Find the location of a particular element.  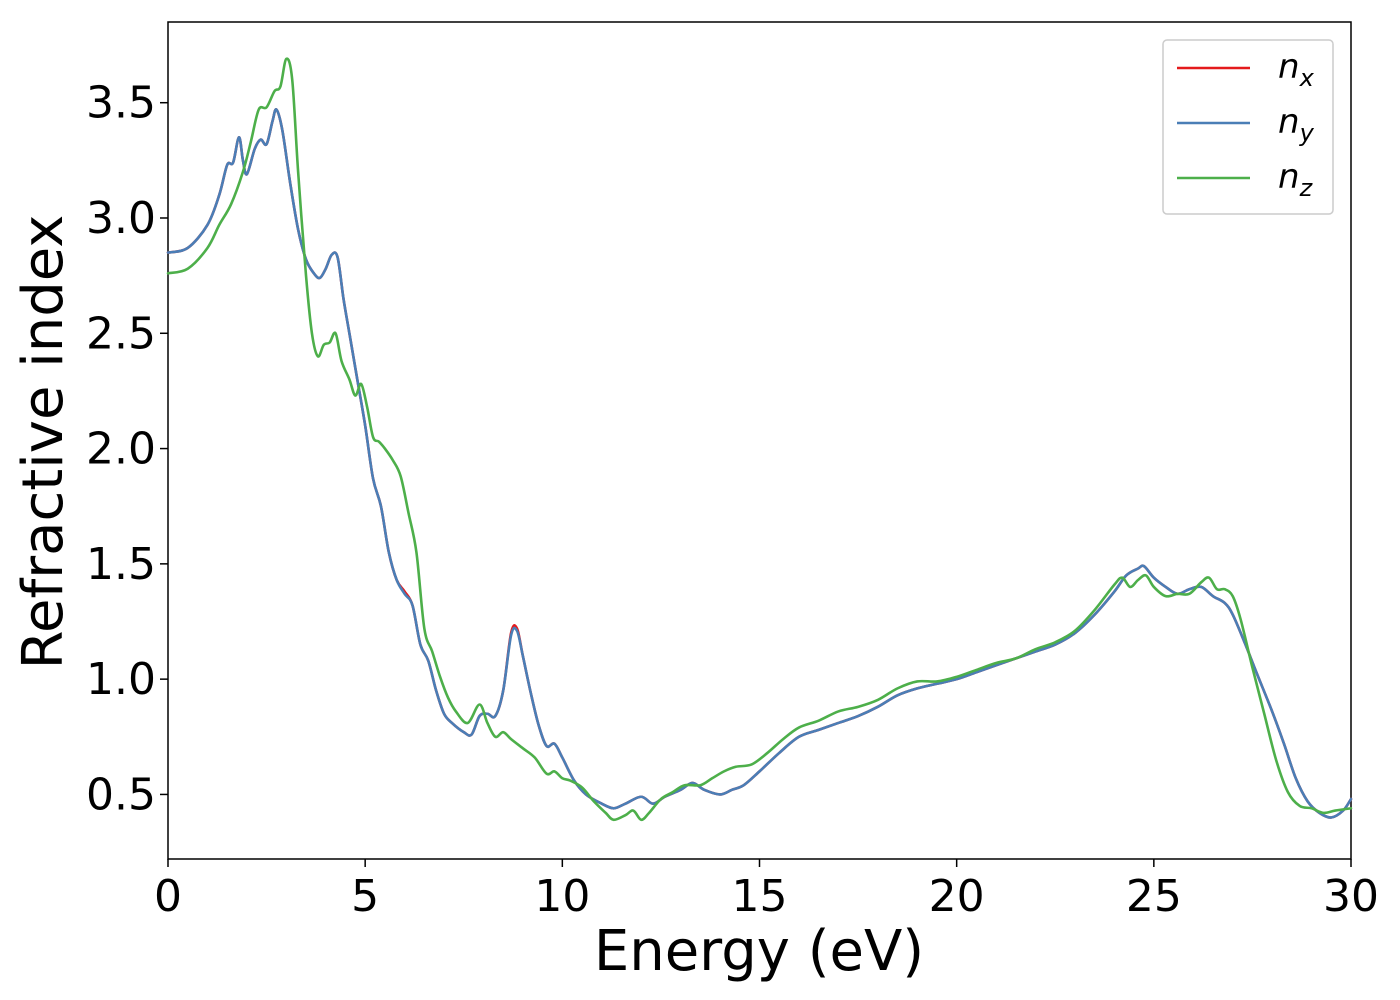

x-tick-label: 30 is located at coordinates (1351, 896).